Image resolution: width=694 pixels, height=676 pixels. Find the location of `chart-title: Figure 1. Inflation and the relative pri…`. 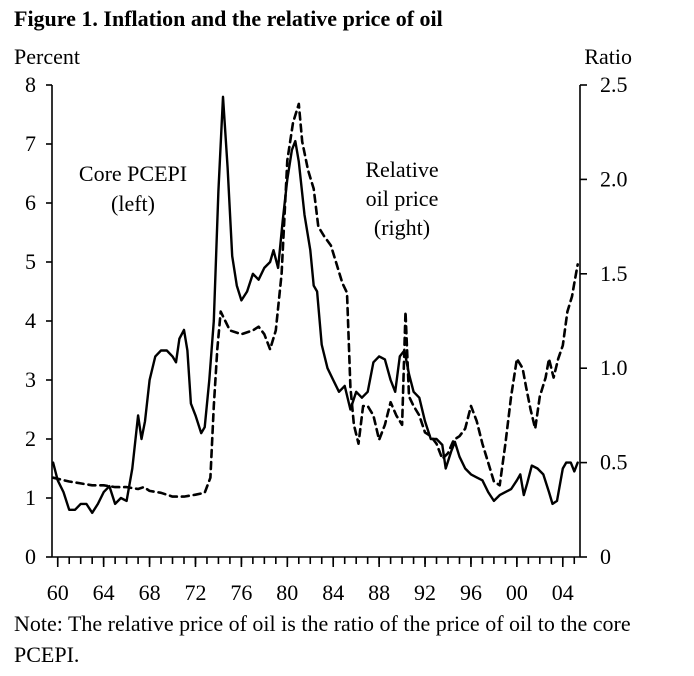

chart-title: Figure 1. Inflation and the relative pri… is located at coordinates (228, 18).